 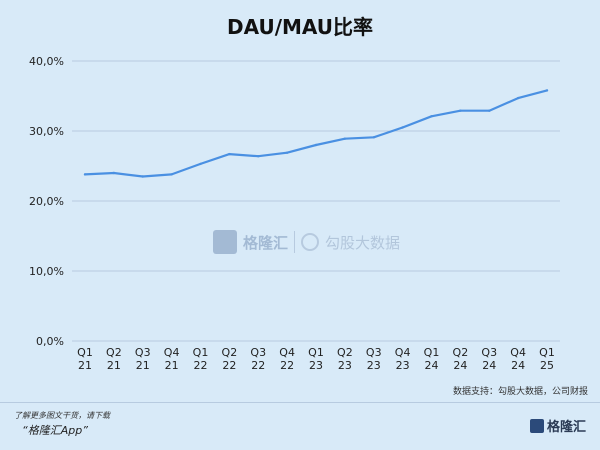 What do you see at coordinates (62, 415) in the screenshot?
I see `footer-caption: 了解更多图文干货，请下载` at bounding box center [62, 415].